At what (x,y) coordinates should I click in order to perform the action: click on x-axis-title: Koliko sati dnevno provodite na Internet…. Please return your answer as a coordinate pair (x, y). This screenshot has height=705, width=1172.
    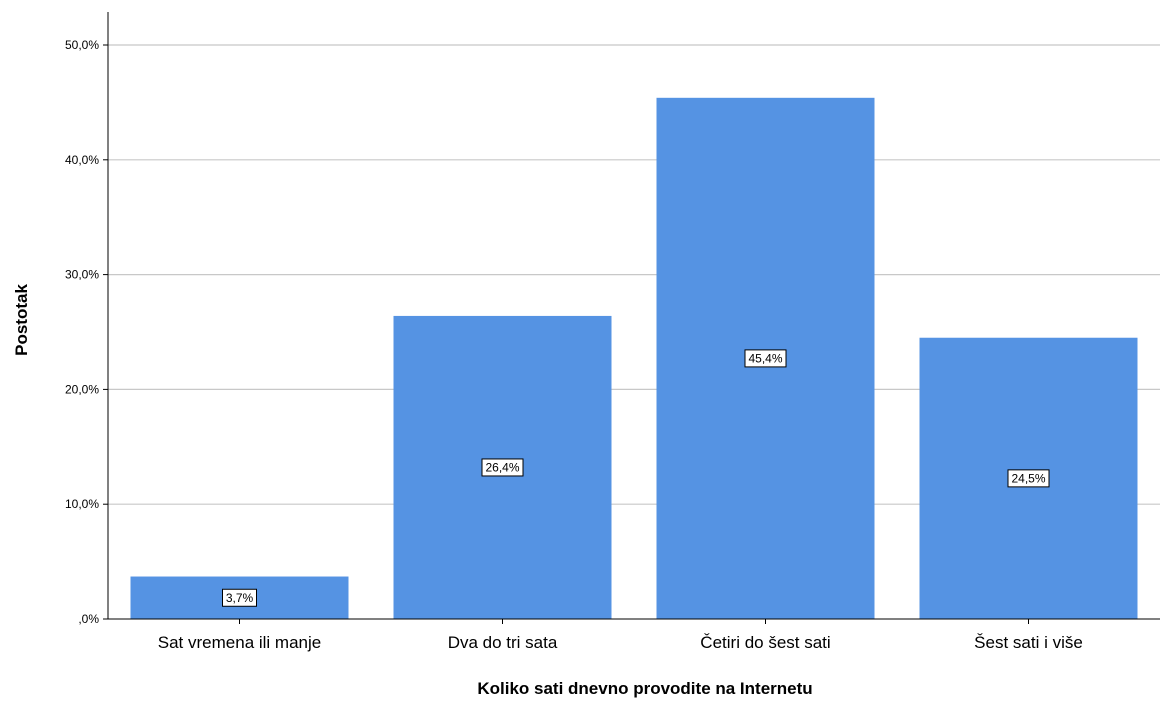
    Looking at the image, I should click on (644, 688).